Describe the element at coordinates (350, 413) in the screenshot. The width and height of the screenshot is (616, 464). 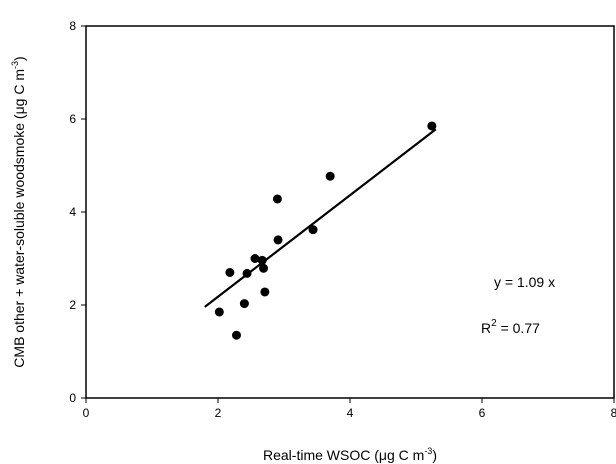
I see `x-tick-label: 4` at that location.